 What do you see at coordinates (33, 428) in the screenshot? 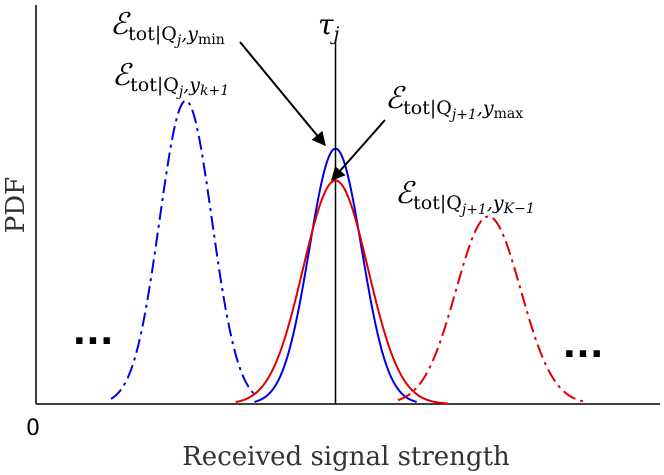
I see `x-origin-tick: 0` at bounding box center [33, 428].